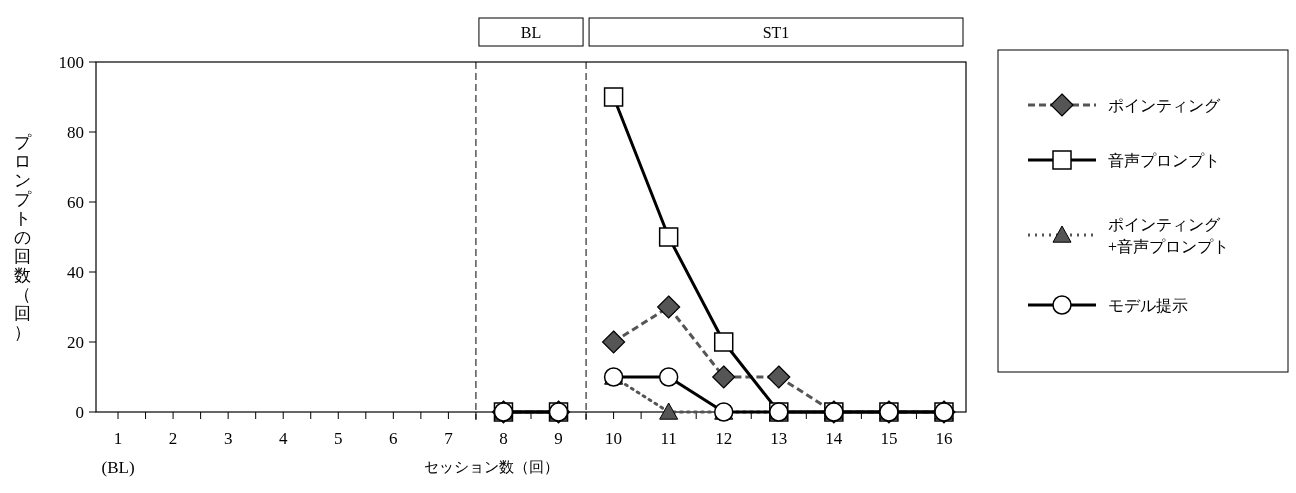 This screenshot has width=1296, height=493. I want to click on legend-label: モデル提示, so click(1148, 305).